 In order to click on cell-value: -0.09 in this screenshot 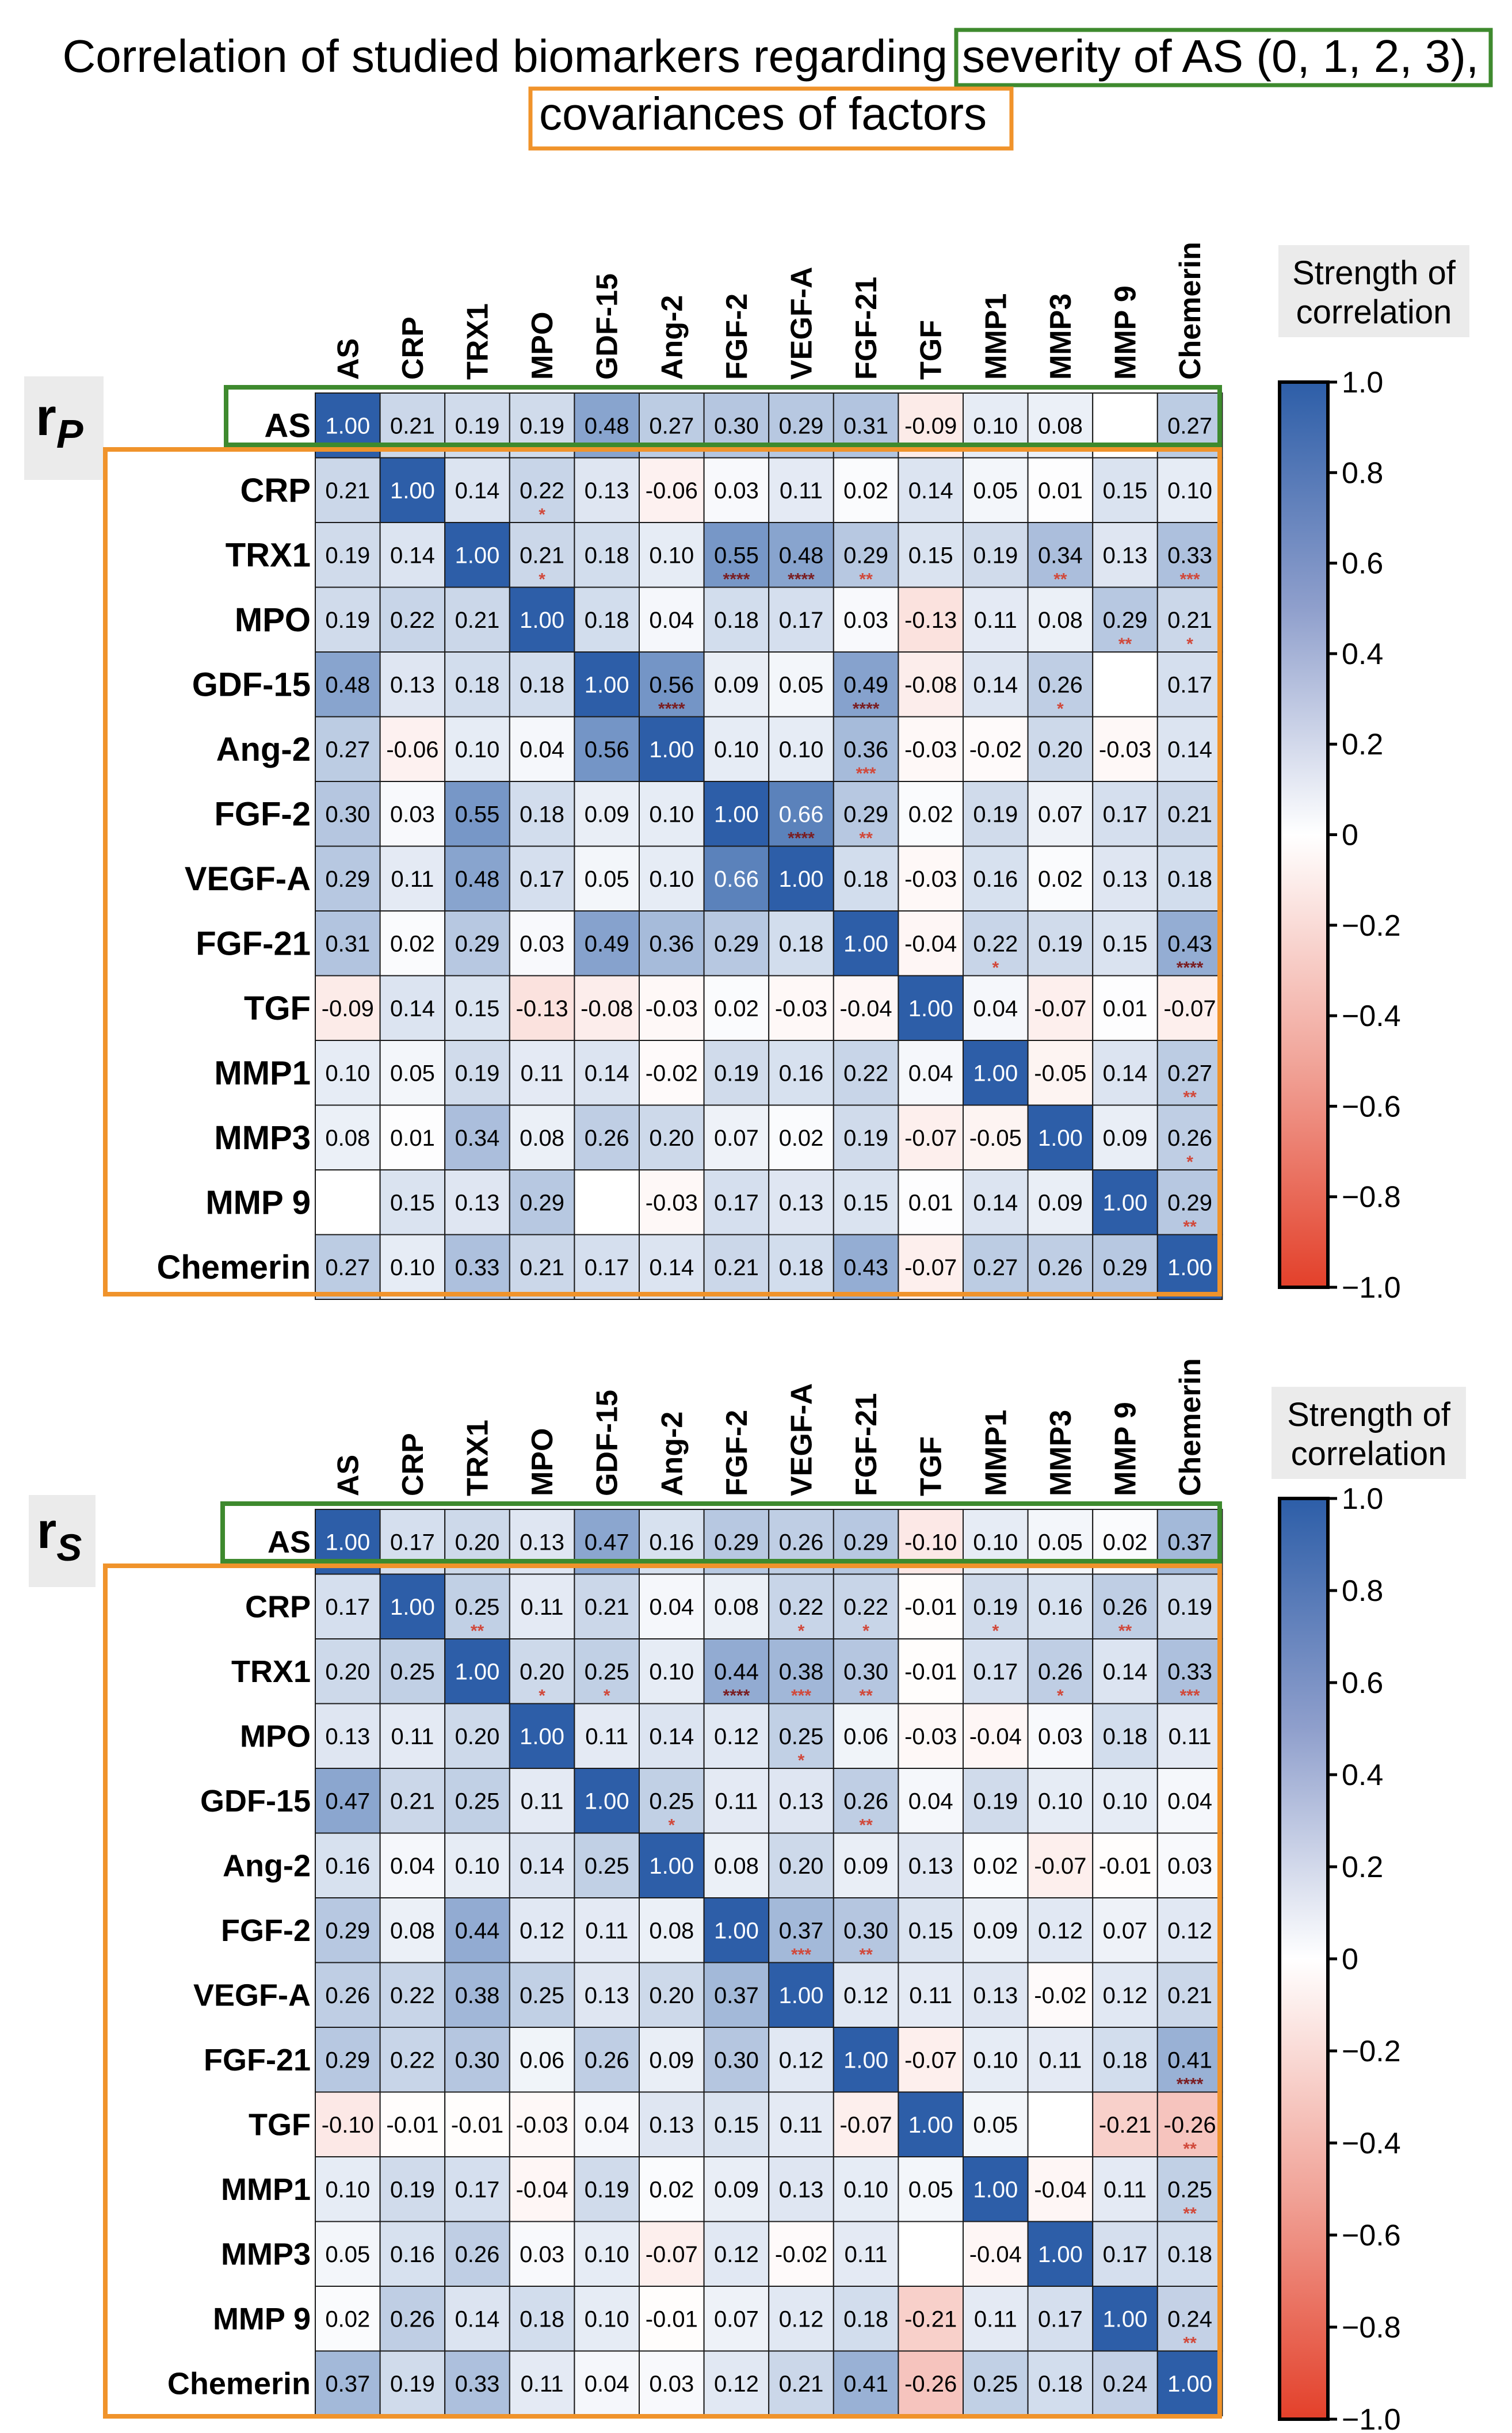, I will do `click(348, 1008)`.